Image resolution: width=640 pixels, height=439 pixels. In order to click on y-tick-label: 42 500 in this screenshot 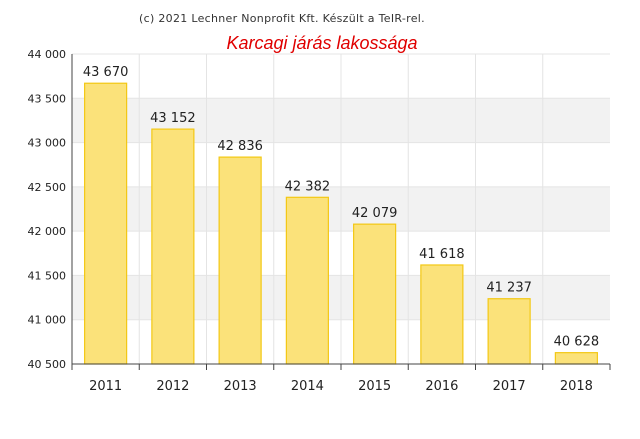, I will do `click(47, 187)`.